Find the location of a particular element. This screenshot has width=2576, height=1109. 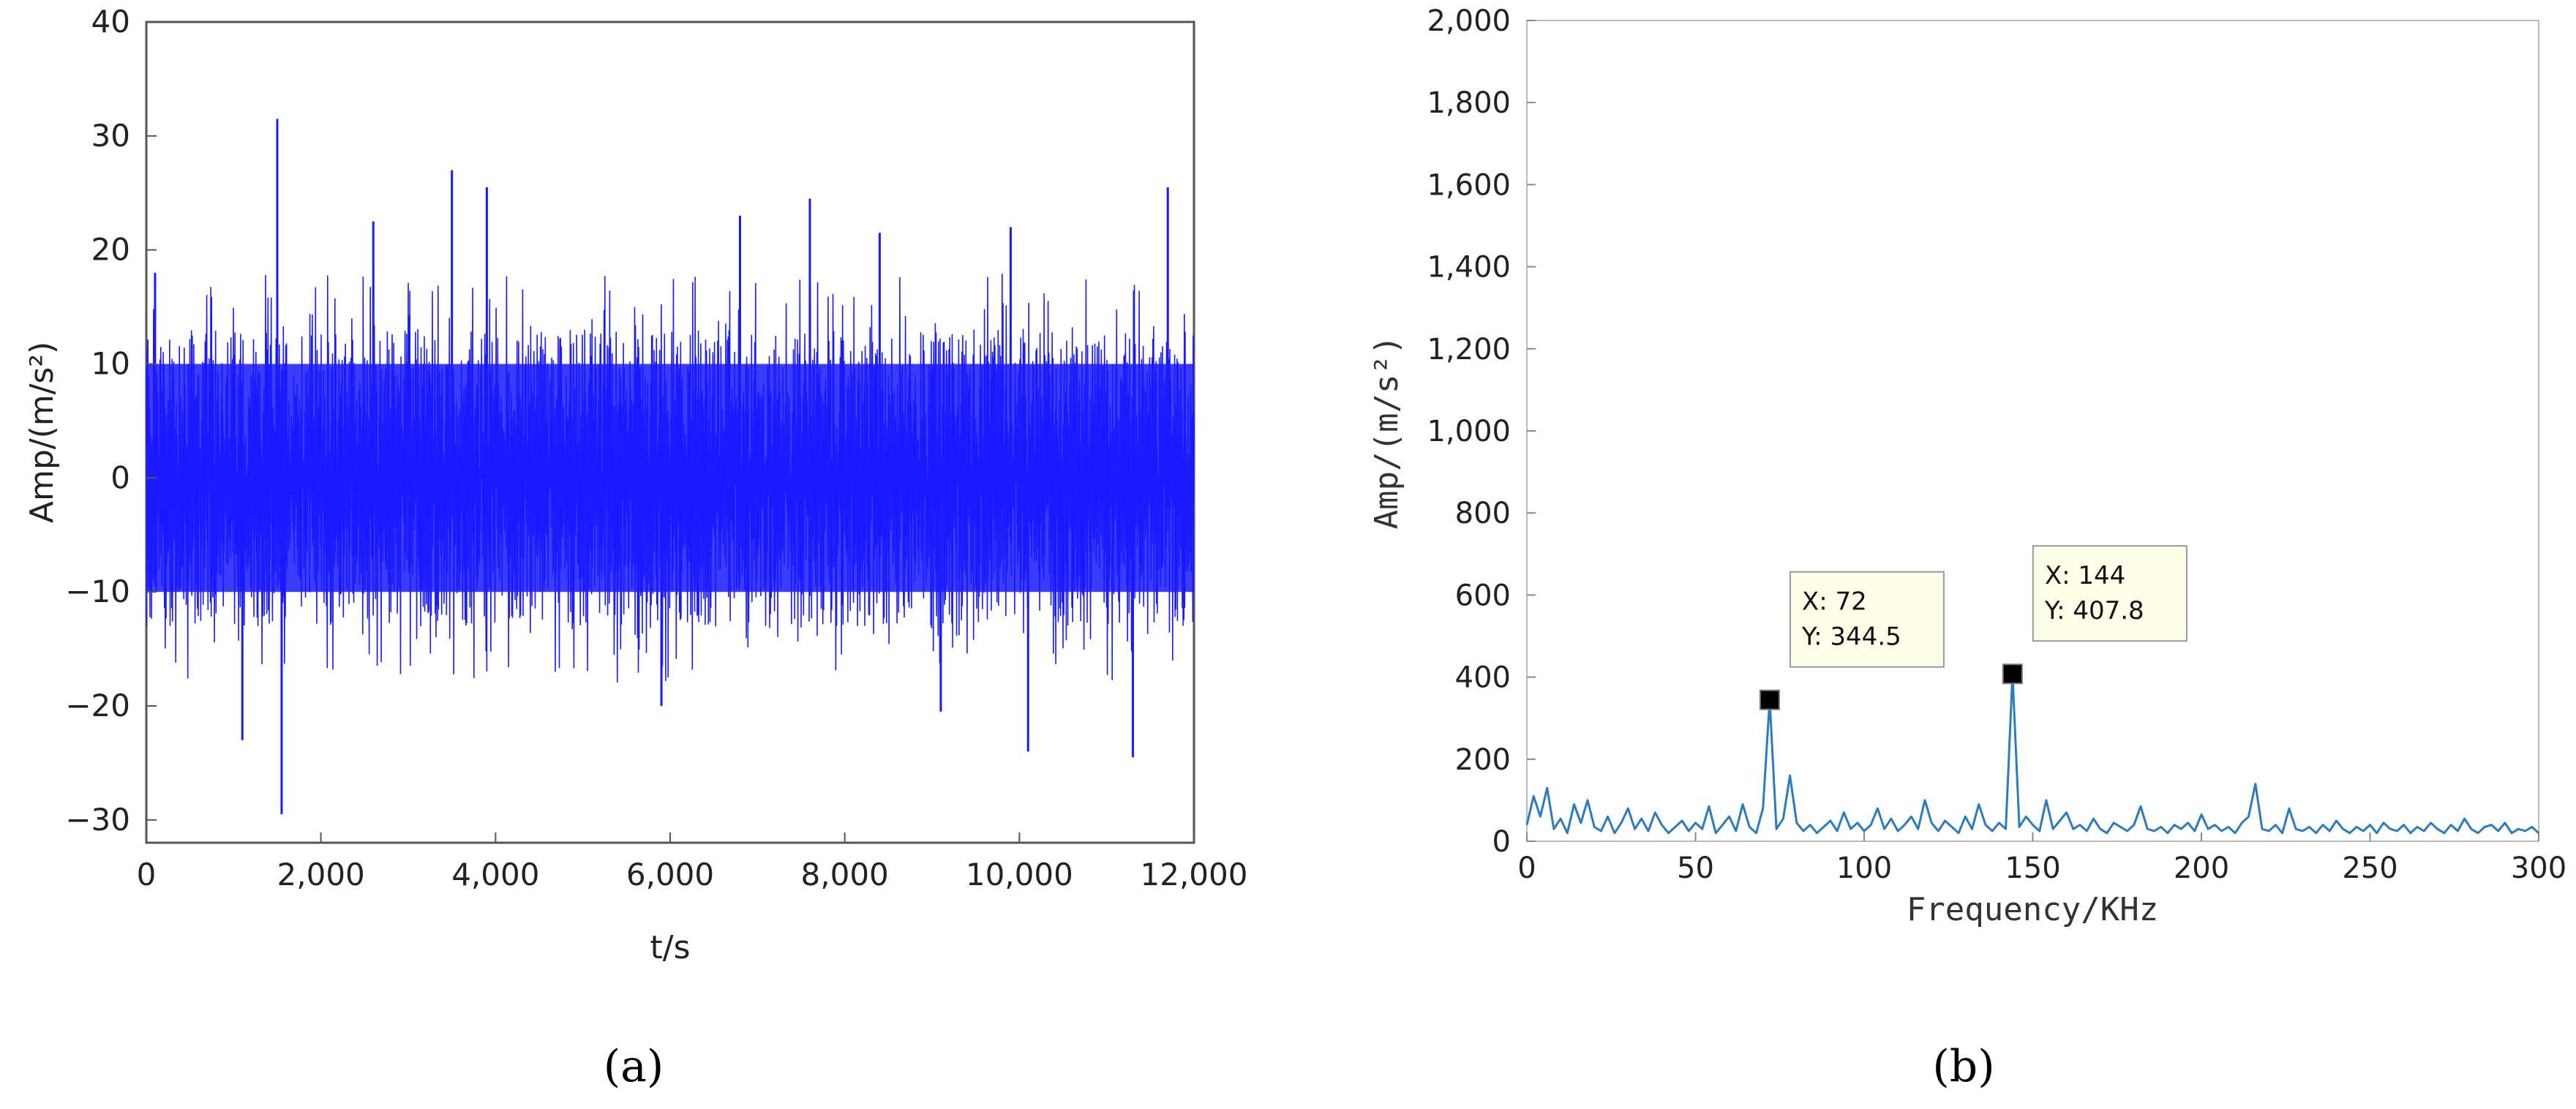

panel-a-x-tick-label: 8,000 is located at coordinates (845, 874).